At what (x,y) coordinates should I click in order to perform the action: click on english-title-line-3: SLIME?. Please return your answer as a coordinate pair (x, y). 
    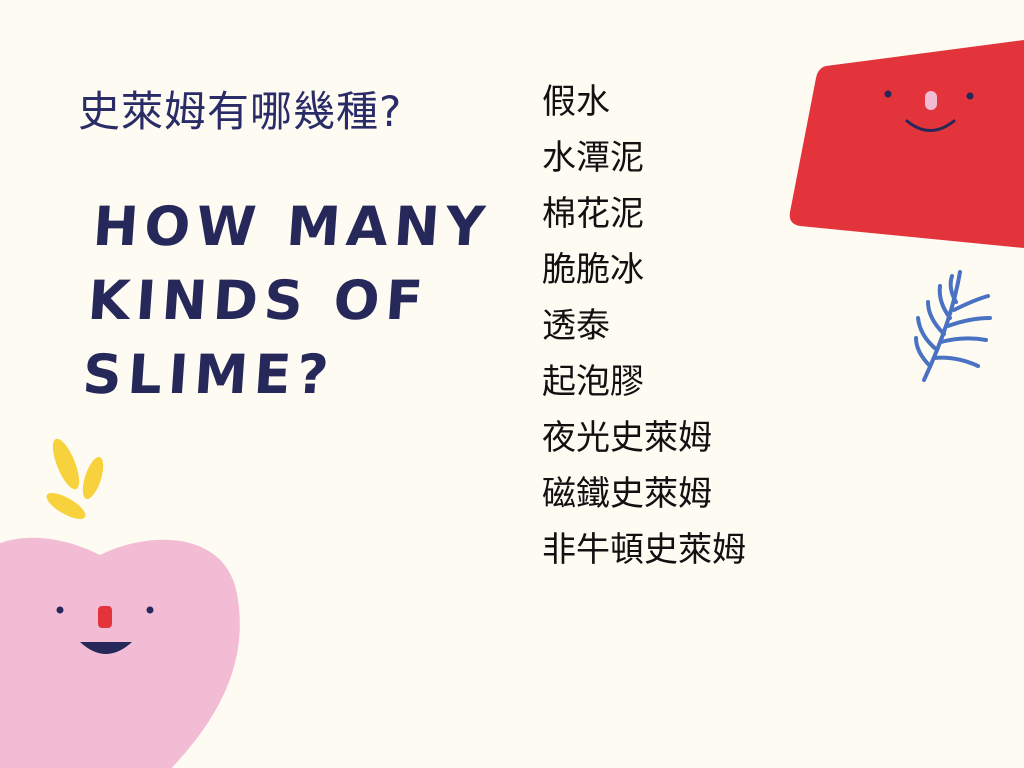
    Looking at the image, I should click on (208, 374).